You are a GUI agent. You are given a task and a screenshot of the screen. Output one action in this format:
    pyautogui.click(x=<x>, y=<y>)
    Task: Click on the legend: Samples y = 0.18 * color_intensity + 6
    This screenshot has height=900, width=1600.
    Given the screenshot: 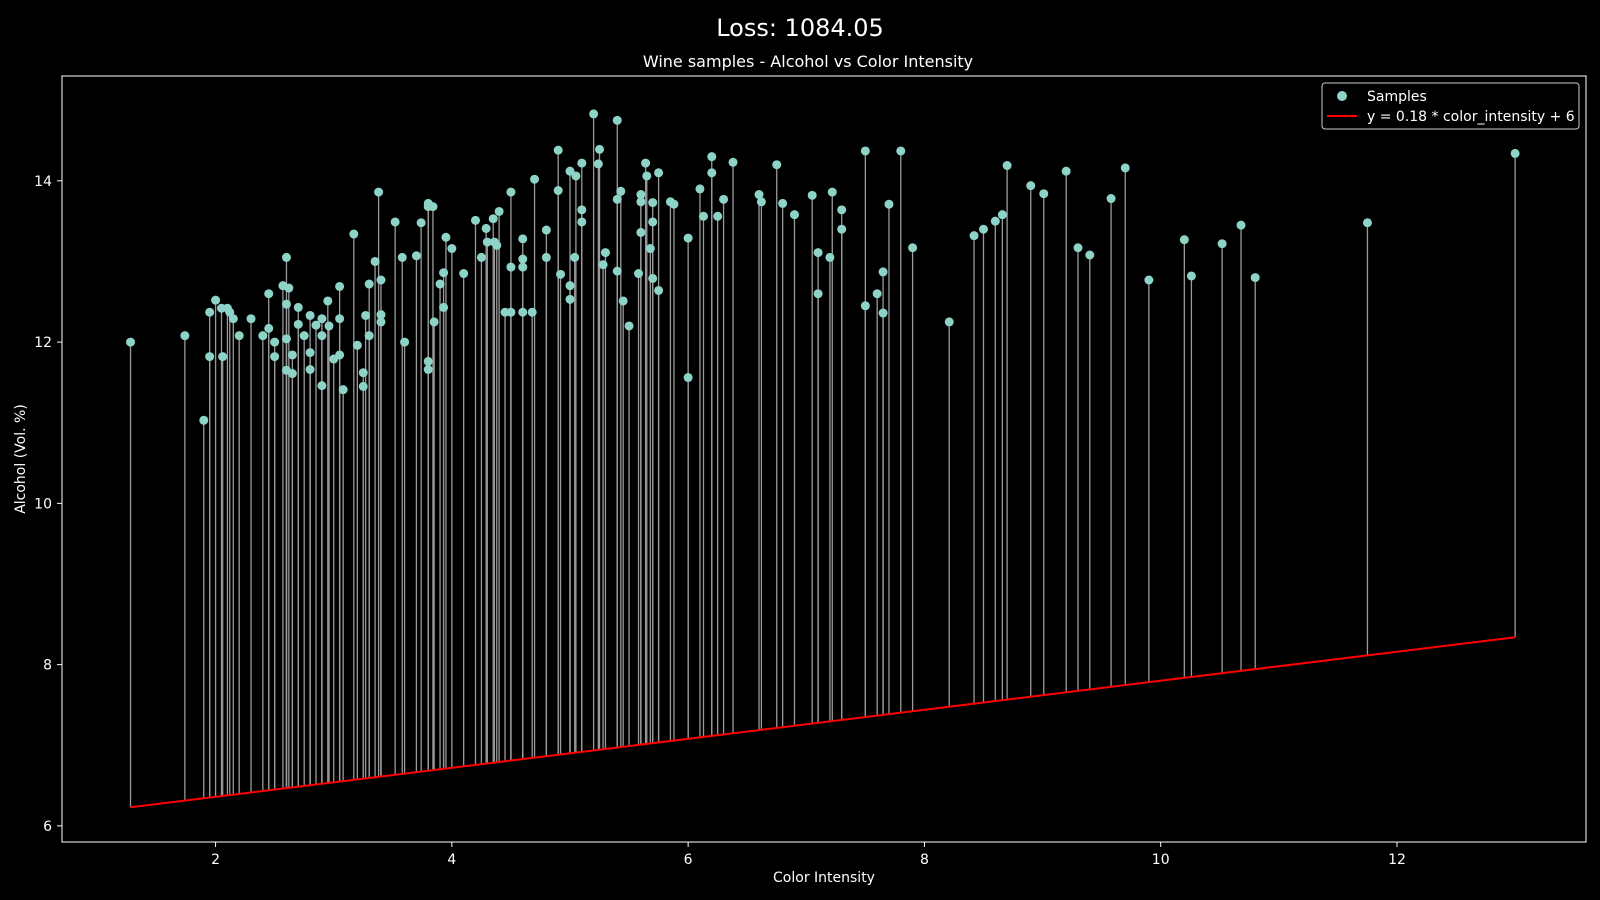 What is the action you would take?
    pyautogui.click(x=1450, y=106)
    